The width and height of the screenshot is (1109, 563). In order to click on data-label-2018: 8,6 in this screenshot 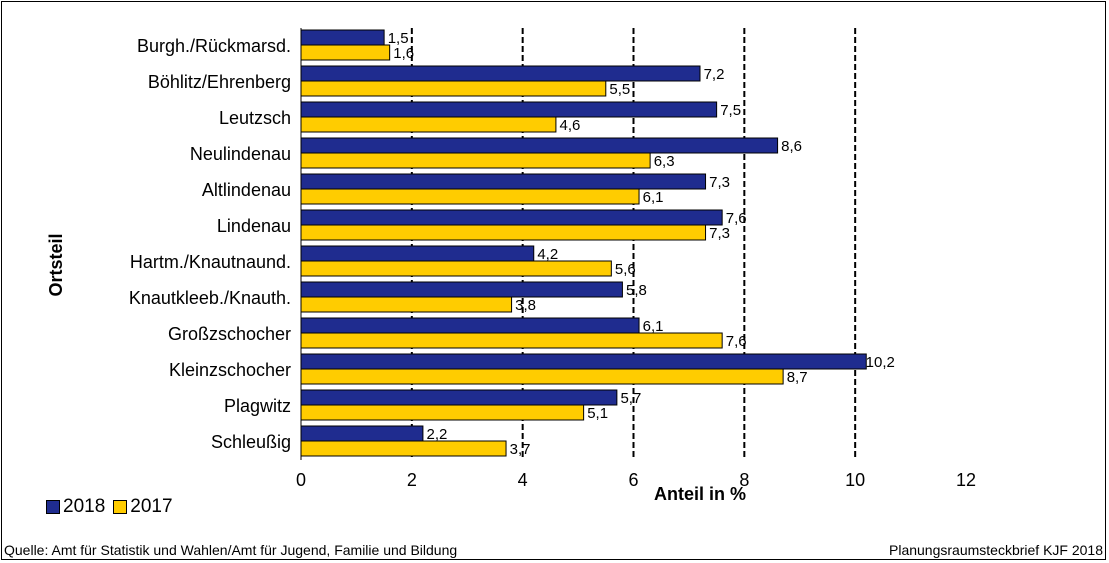, I will do `click(791, 146)`.